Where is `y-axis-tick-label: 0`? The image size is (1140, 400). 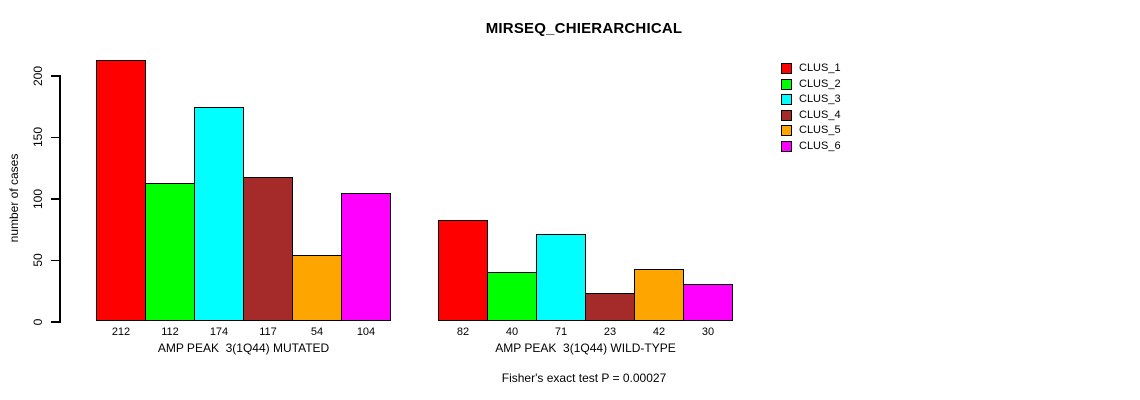
y-axis-tick-label: 0 is located at coordinates (38, 322).